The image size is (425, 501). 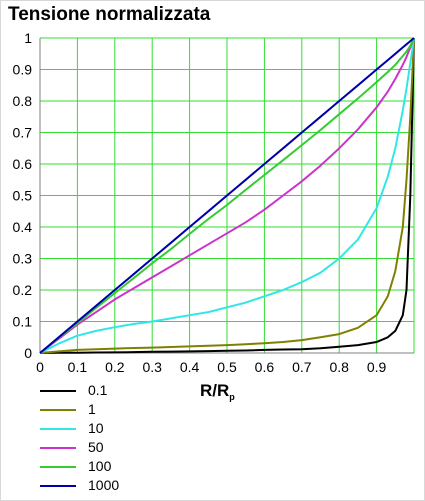 I want to click on y-tick-label: 0.8, so click(x=23, y=101).